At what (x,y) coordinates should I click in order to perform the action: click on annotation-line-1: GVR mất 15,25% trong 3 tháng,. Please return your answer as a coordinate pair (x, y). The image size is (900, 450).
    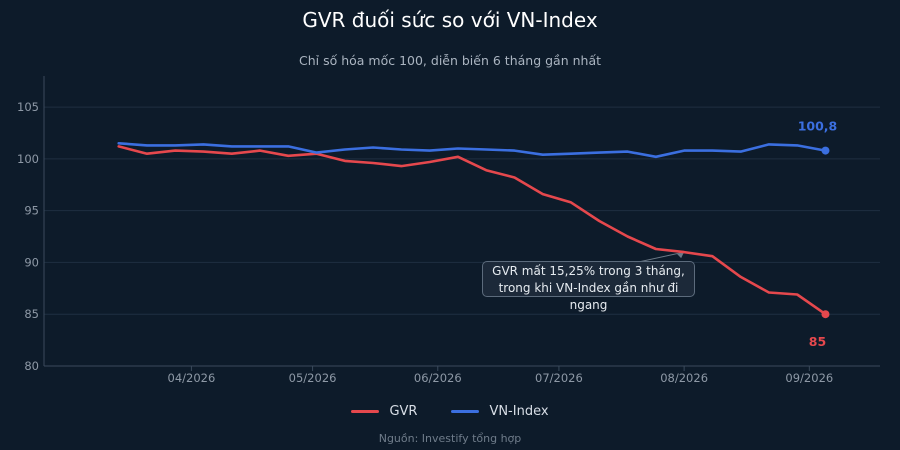
    Looking at the image, I should click on (588, 271).